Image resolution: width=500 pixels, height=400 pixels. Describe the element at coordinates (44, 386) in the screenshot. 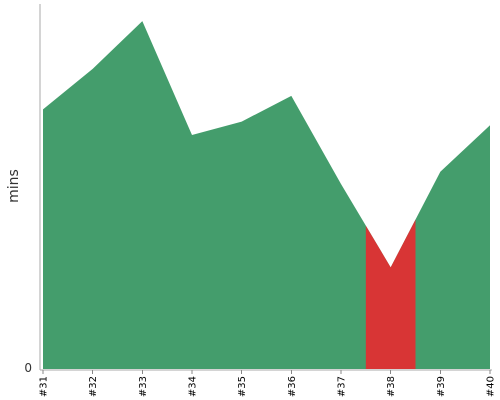

I see `x-tick-label: #31` at that location.